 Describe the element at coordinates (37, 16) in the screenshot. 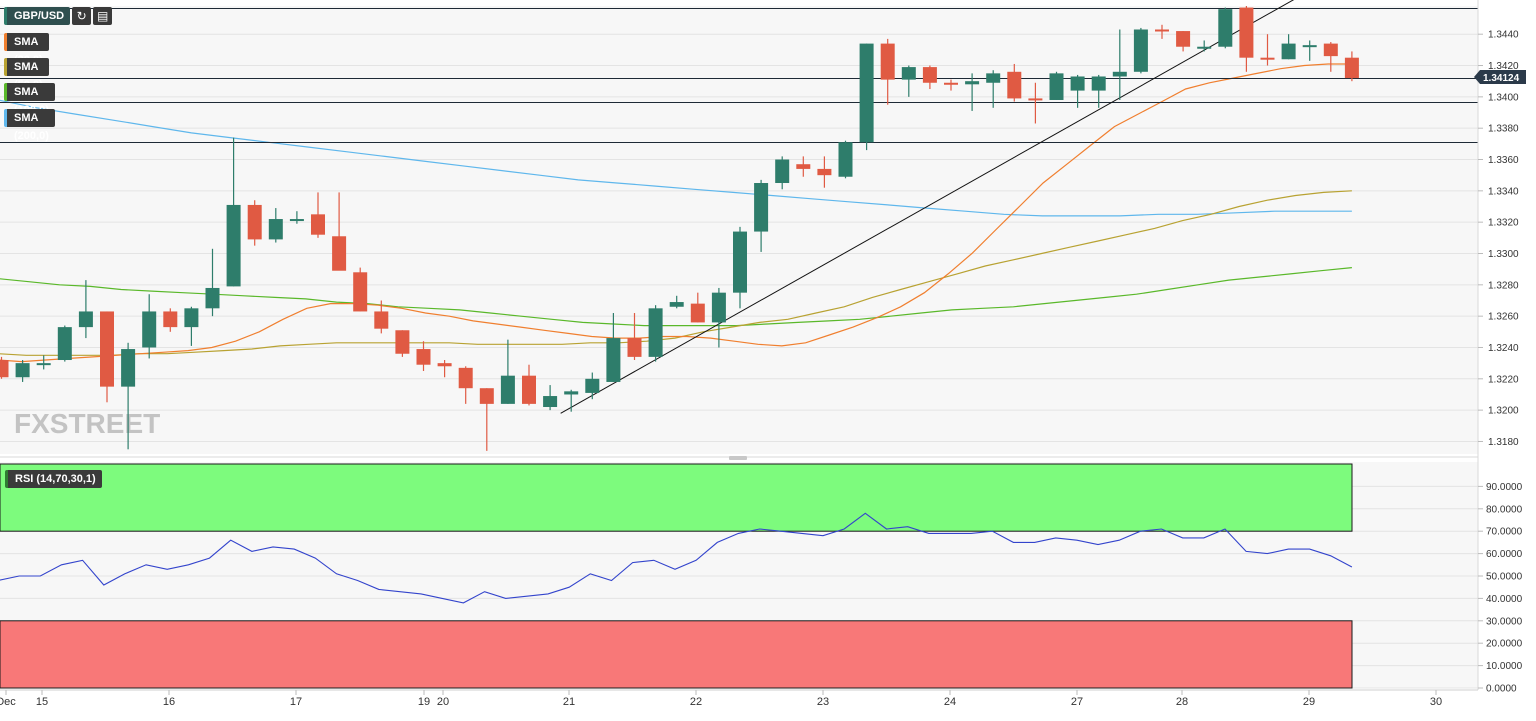

I see `symbol-label: GBP/USD` at that location.